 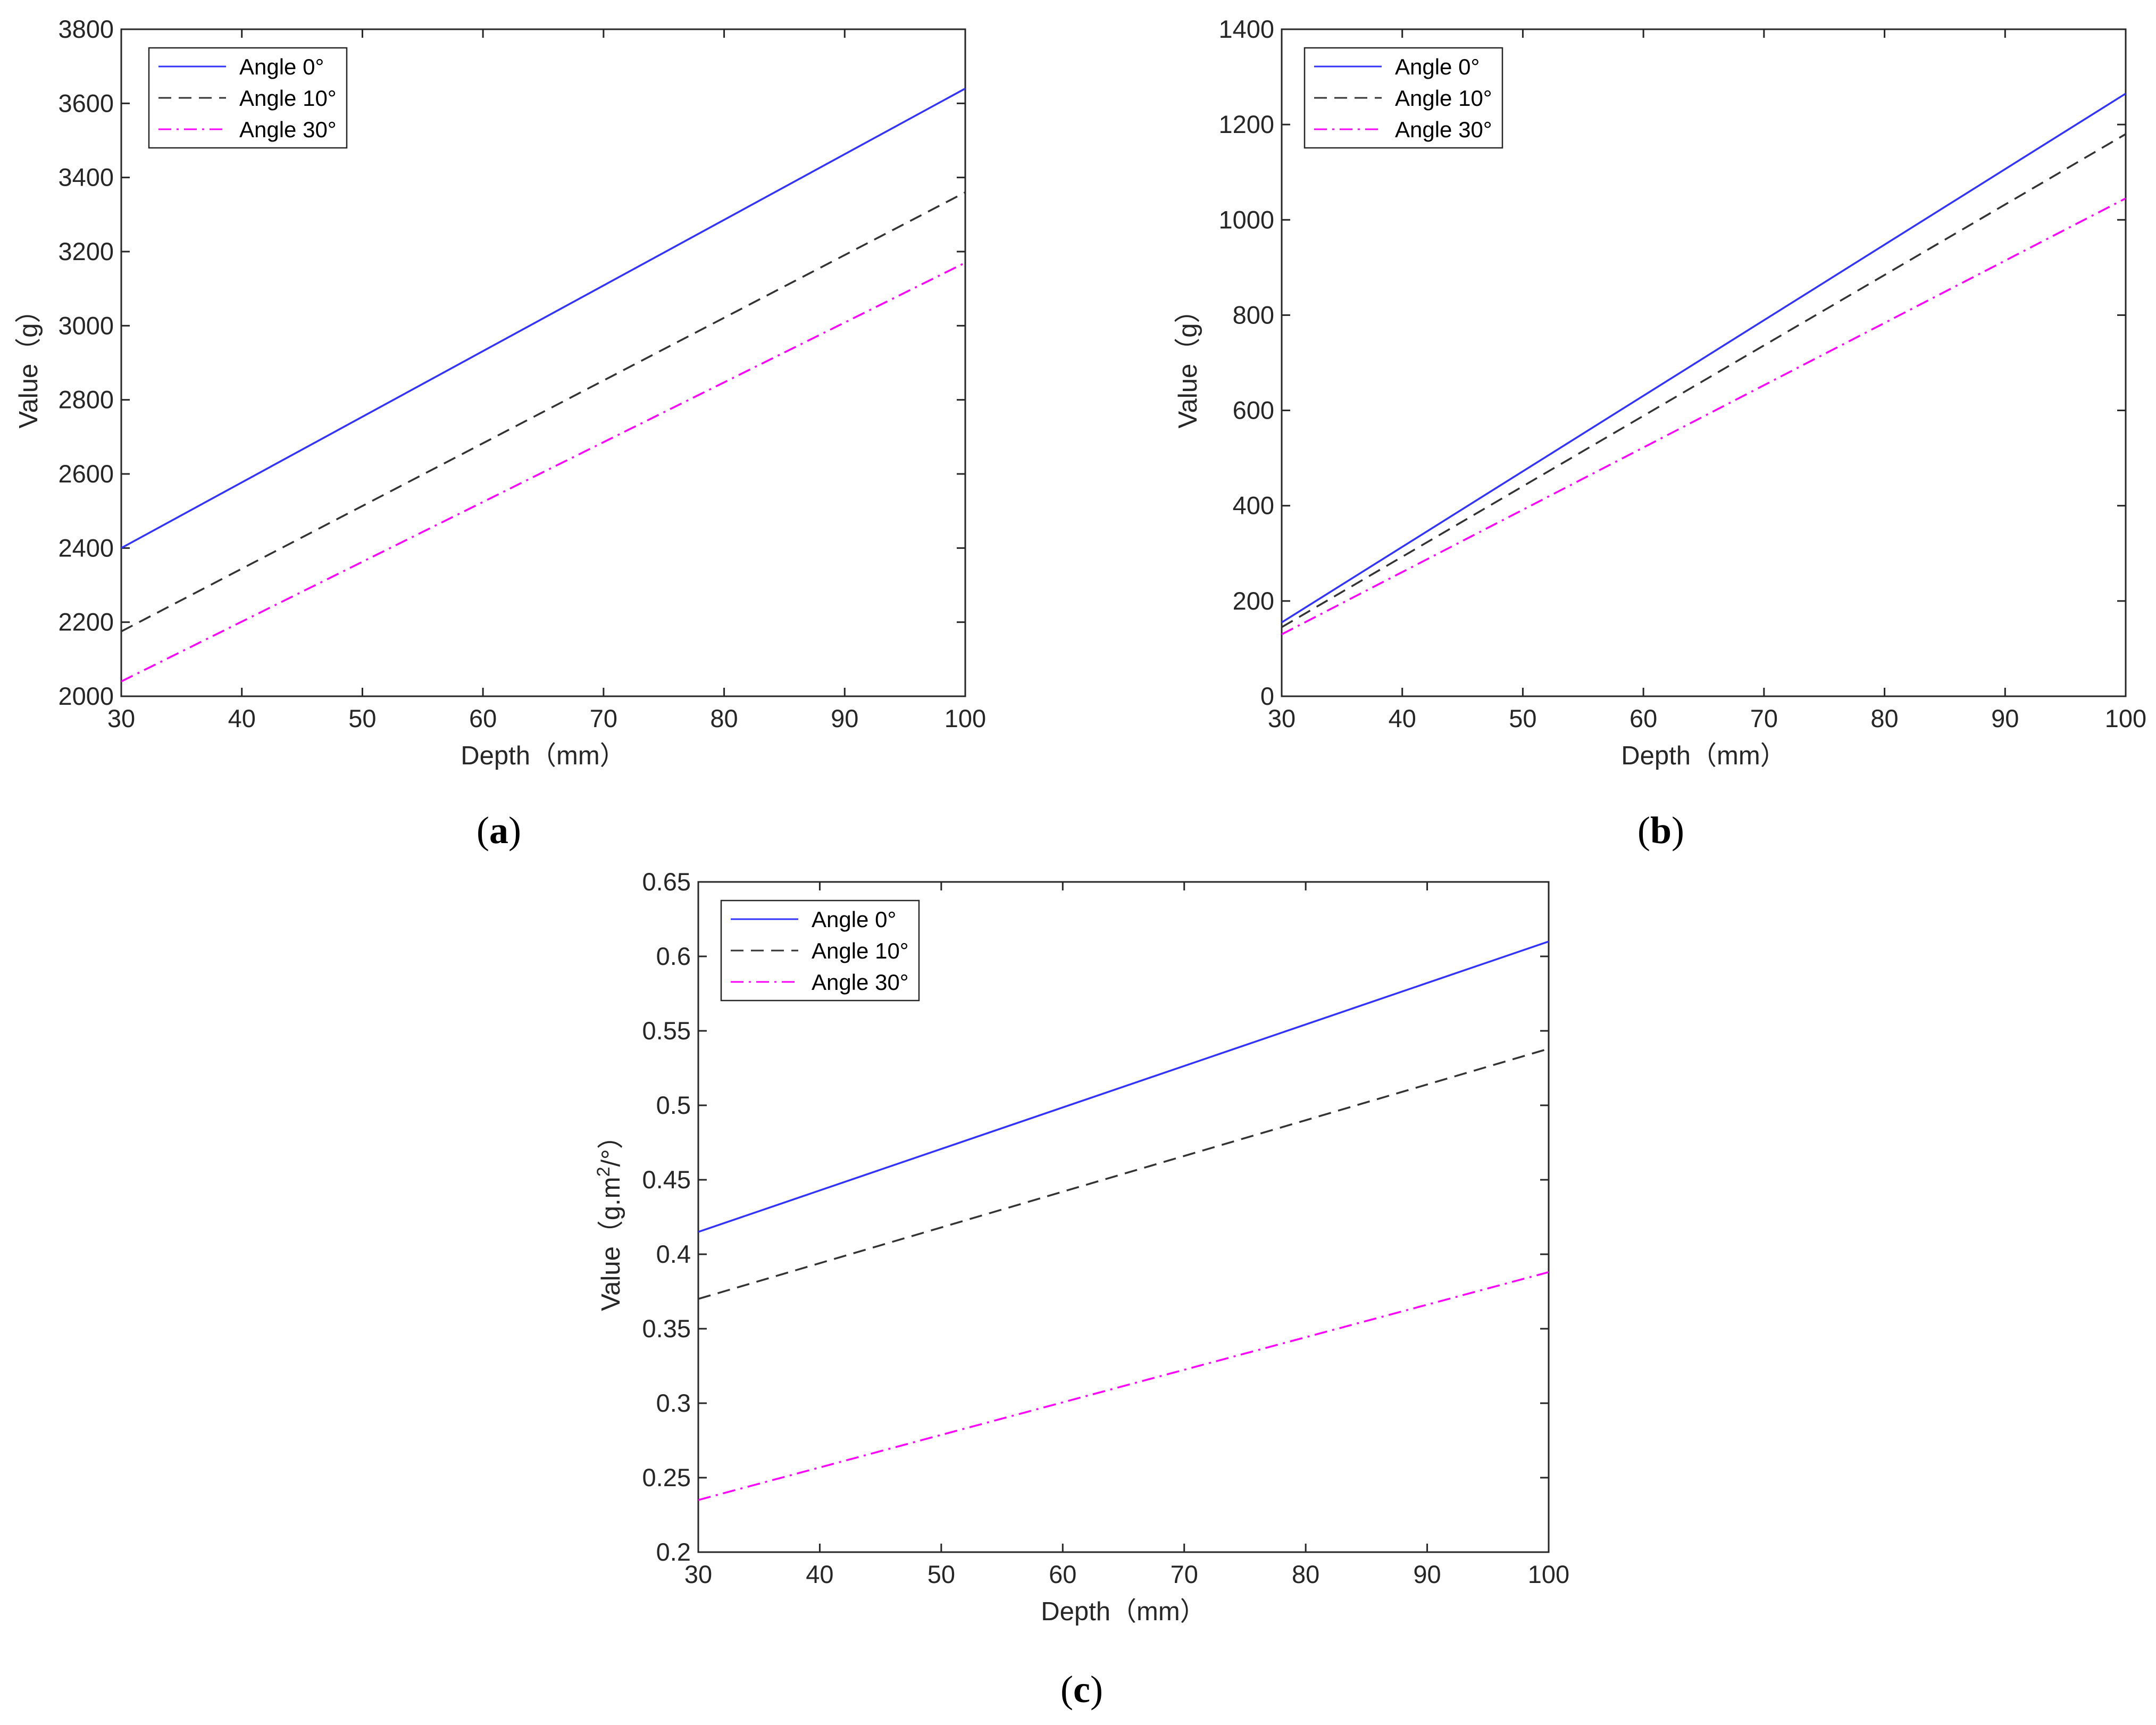 What do you see at coordinates (1661, 830) in the screenshot?
I see `panel-b-caption: (b)` at bounding box center [1661, 830].